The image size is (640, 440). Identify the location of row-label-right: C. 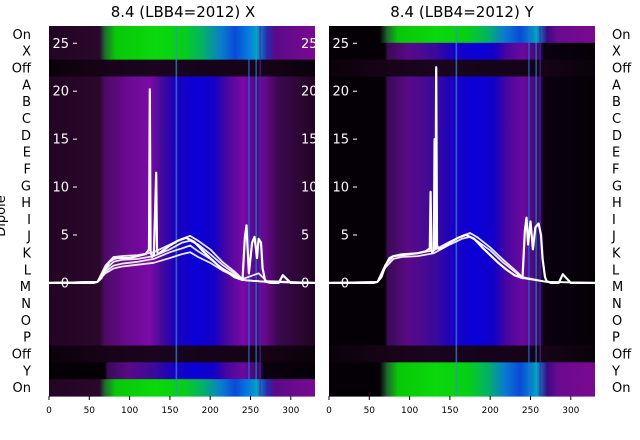
(616, 119).